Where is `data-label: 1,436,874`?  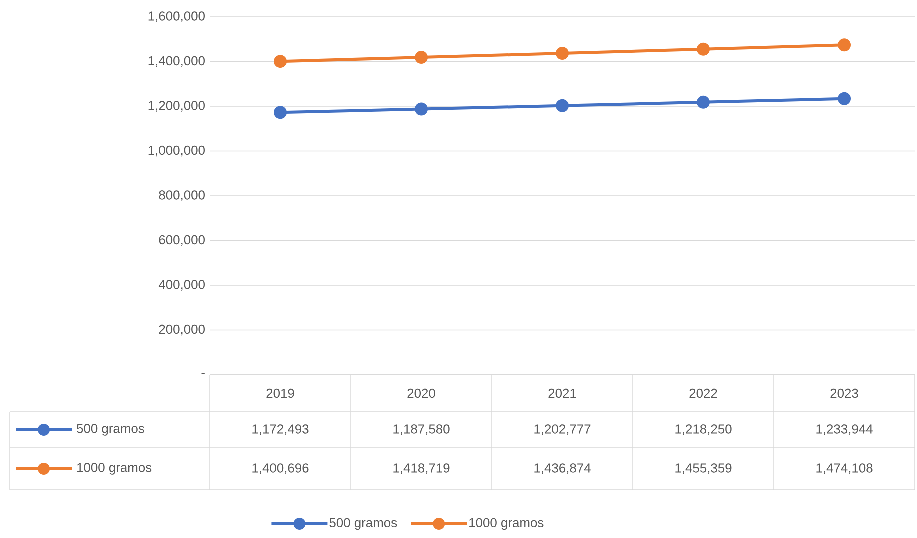 data-label: 1,436,874 is located at coordinates (562, 469).